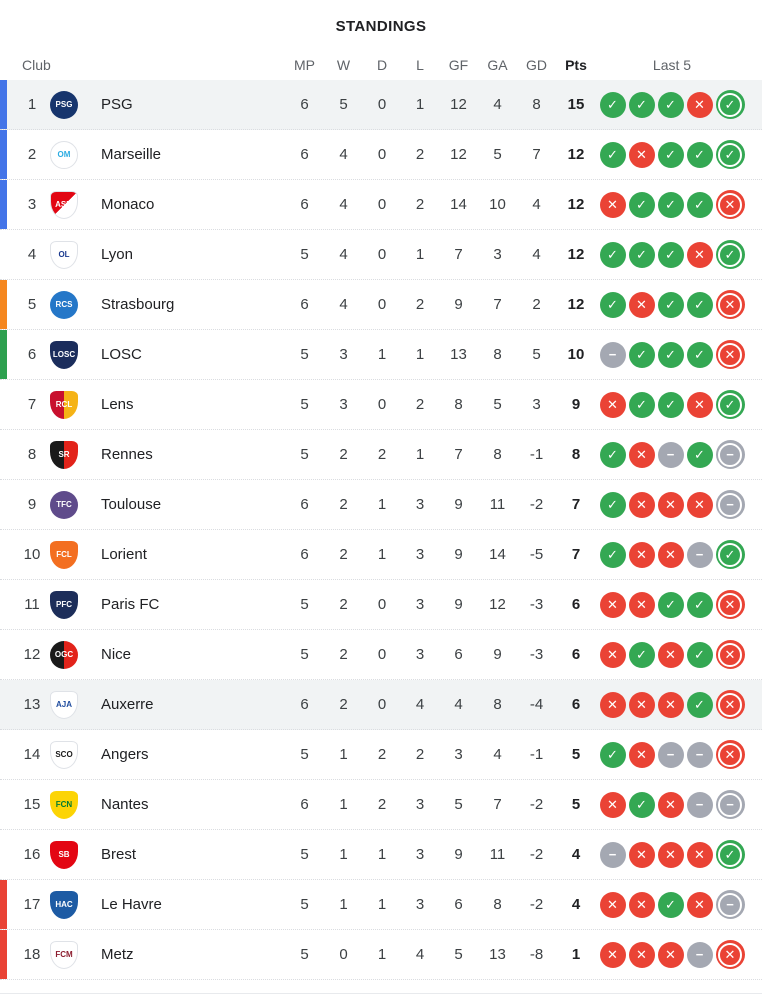 This screenshot has height=1000, width=762. What do you see at coordinates (381, 355) in the screenshot?
I see `table-row: 6 LOSC LOSC 5 3 1 1 13 8 5 10 − ✓ ✓ ✓ ✕` at bounding box center [381, 355].